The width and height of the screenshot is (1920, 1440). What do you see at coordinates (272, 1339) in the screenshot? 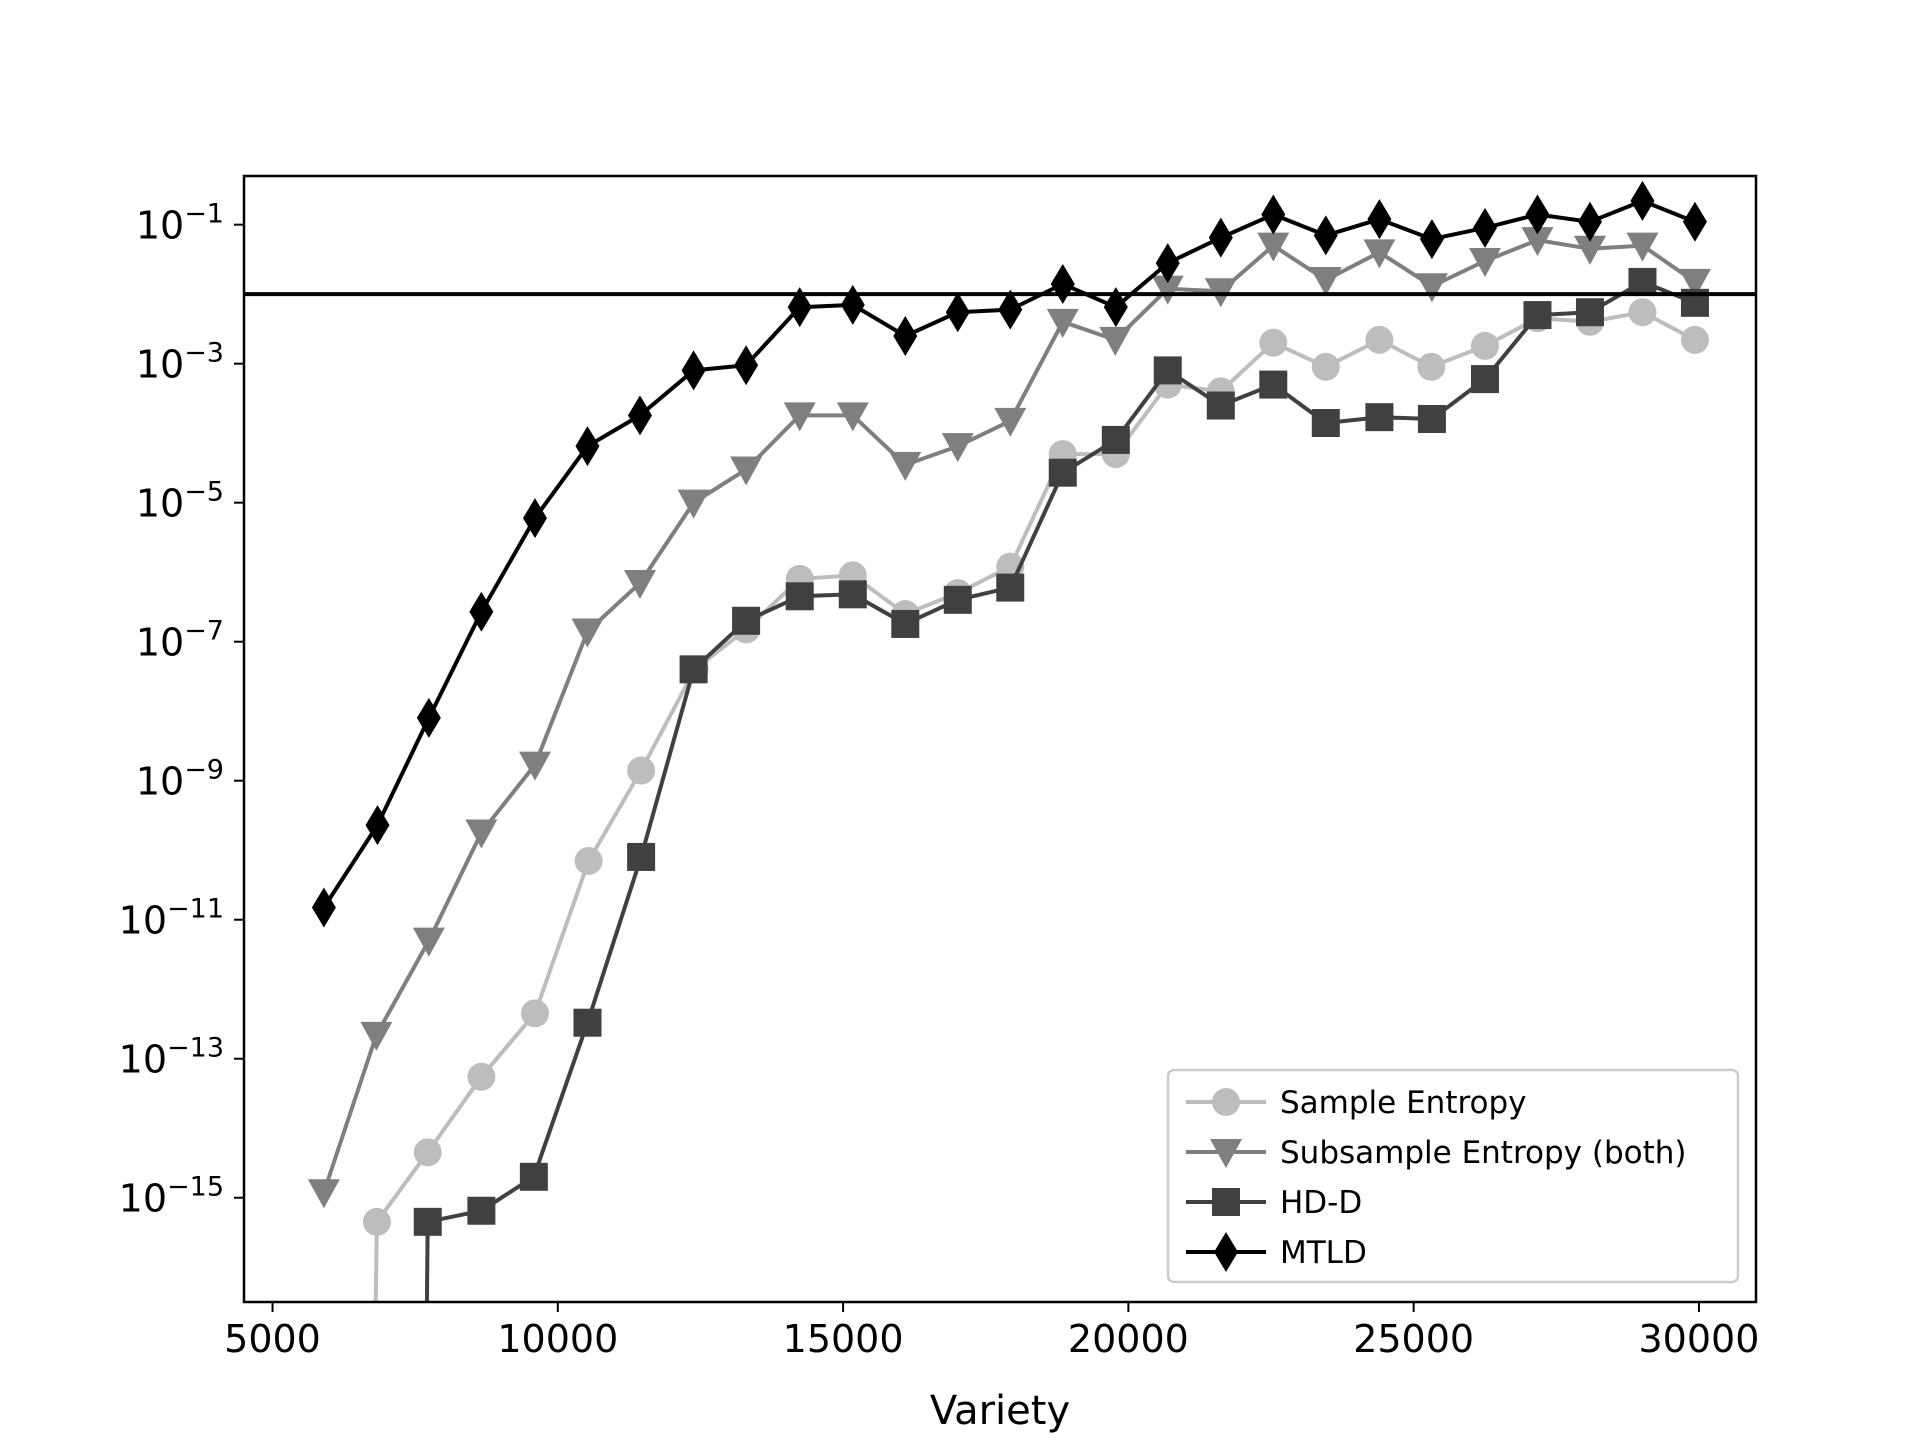
I see `x-tick-label: 5000` at bounding box center [272, 1339].